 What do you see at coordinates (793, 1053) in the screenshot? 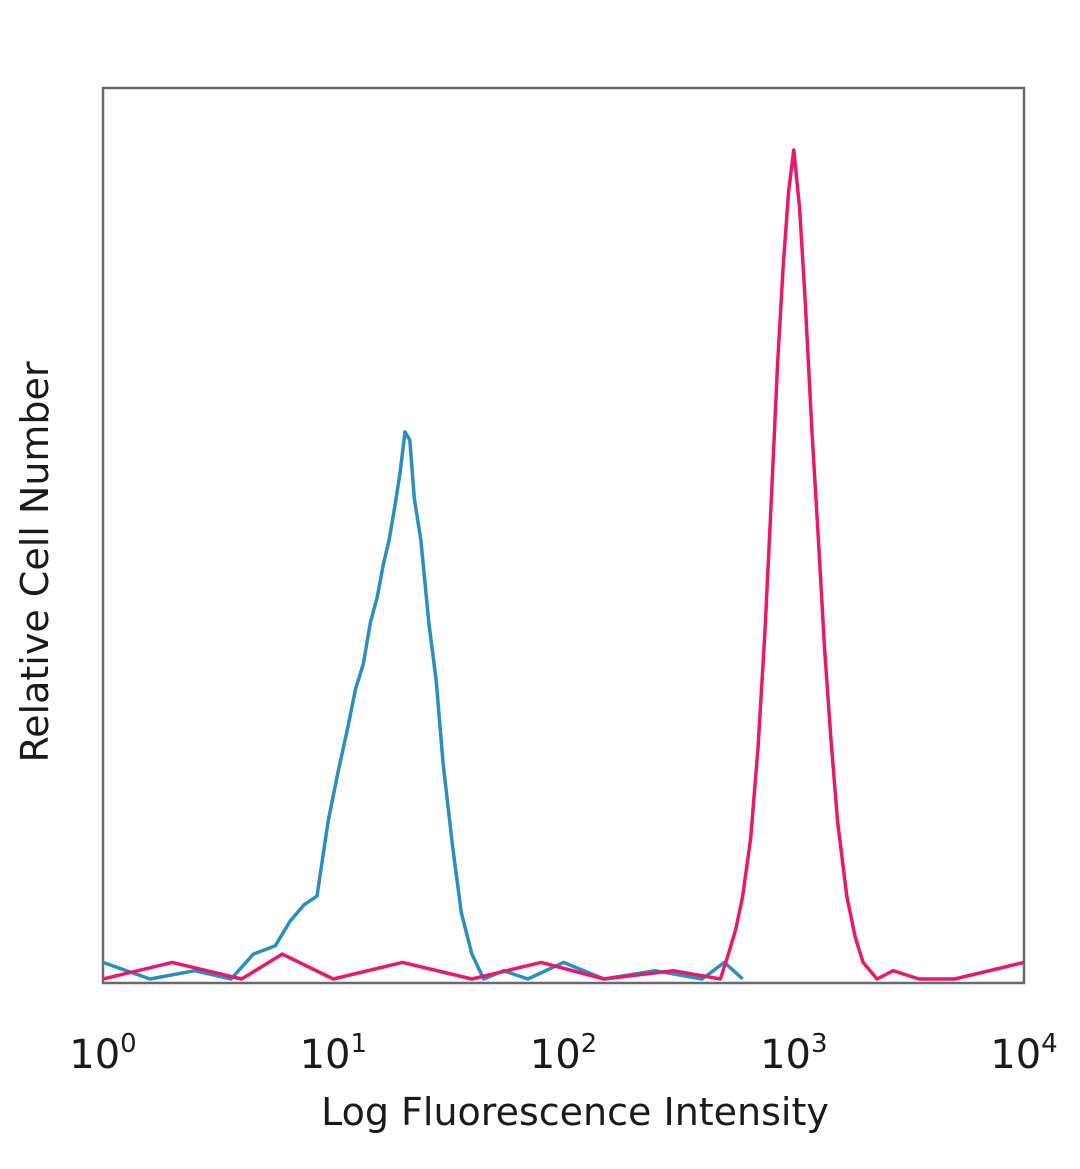
I see `x-tick-label: 103` at bounding box center [793, 1053].